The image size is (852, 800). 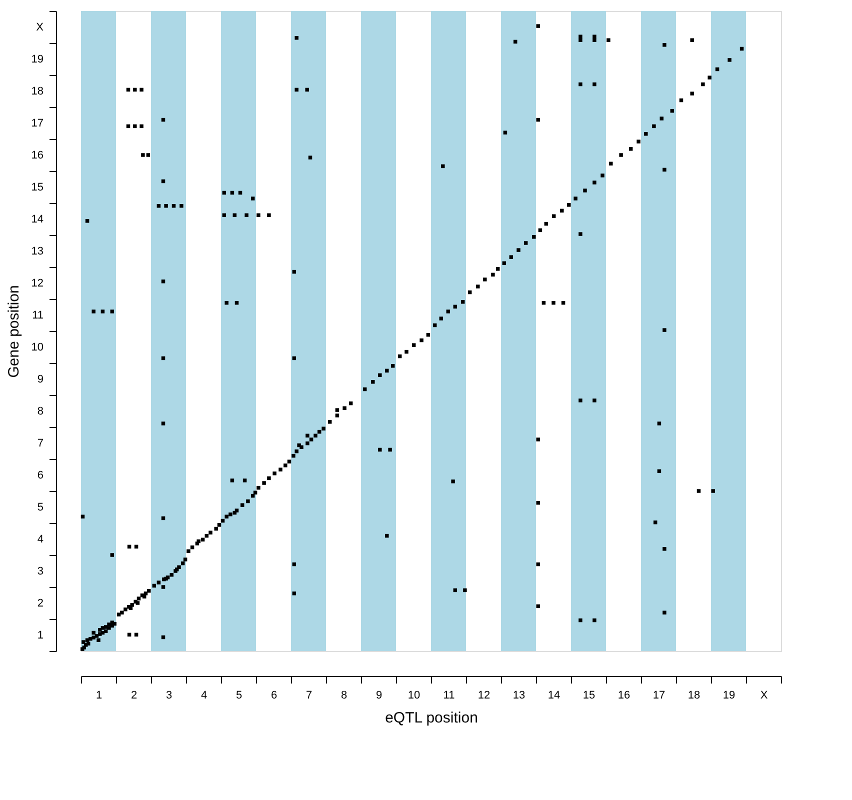 What do you see at coordinates (37, 92) in the screenshot?
I see `y-tick-label: 18` at bounding box center [37, 92].